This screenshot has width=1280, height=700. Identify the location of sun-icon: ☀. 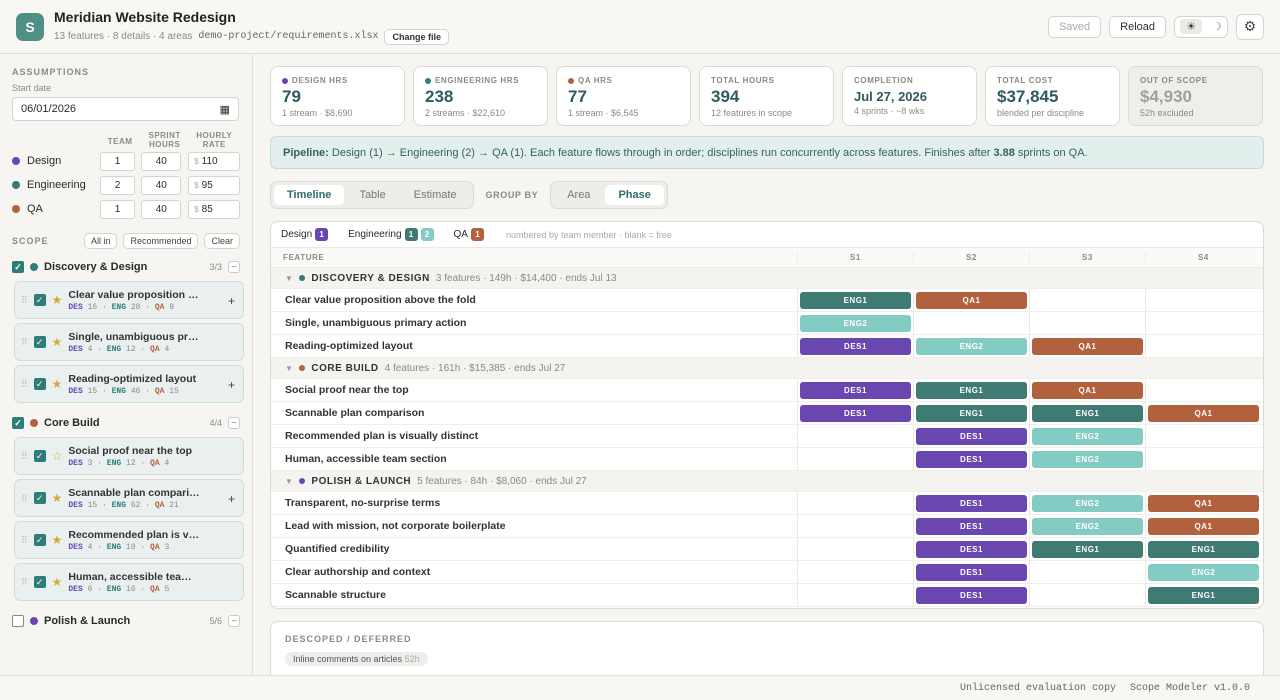
(1191, 26).